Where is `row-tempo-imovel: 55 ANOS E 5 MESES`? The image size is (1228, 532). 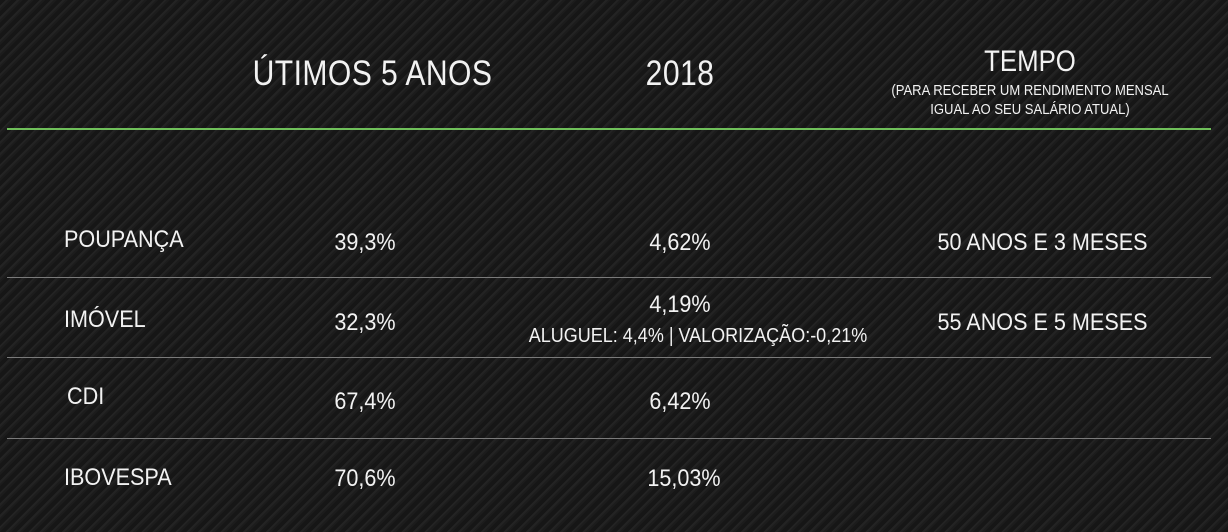
row-tempo-imovel: 55 ANOS E 5 MESES is located at coordinates (1042, 322).